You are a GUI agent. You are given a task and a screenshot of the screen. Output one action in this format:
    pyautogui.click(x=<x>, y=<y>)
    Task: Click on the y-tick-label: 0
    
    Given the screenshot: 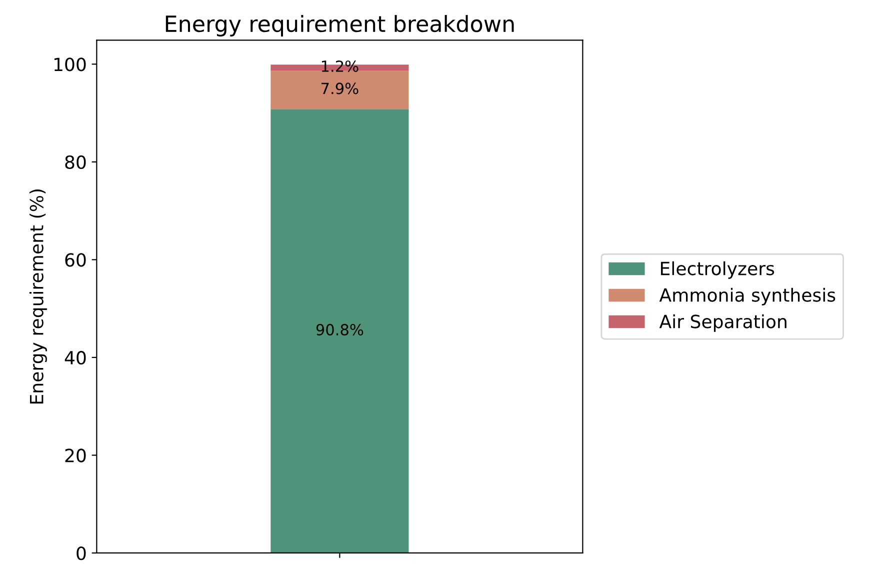 What is the action you would take?
    pyautogui.click(x=81, y=553)
    